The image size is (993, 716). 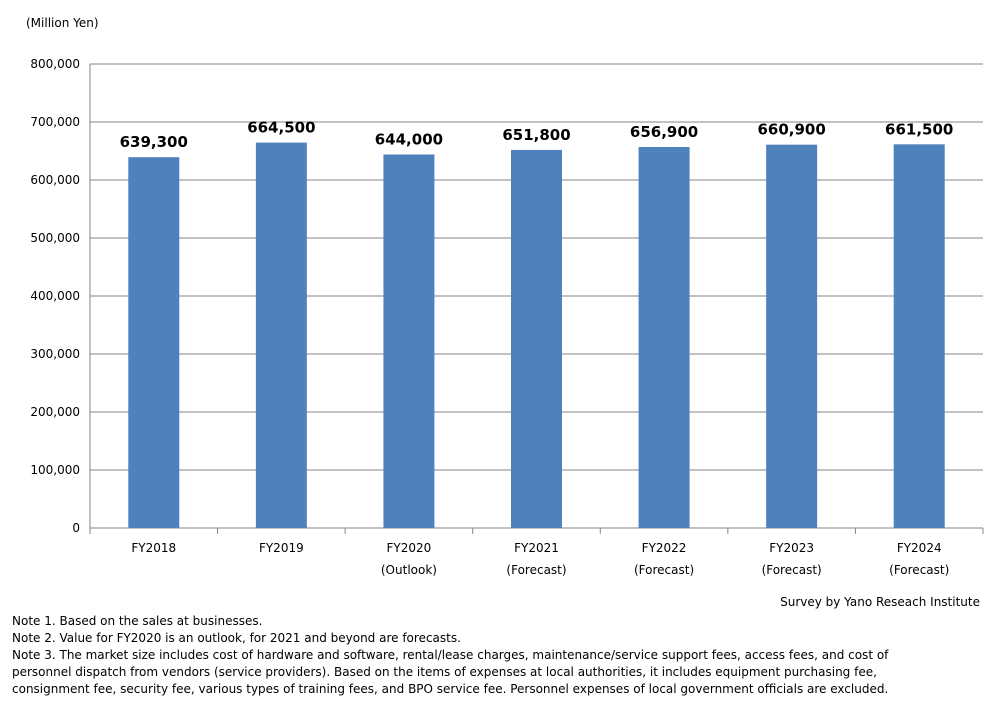 I want to click on y-tick-label: 0, so click(x=76, y=528).